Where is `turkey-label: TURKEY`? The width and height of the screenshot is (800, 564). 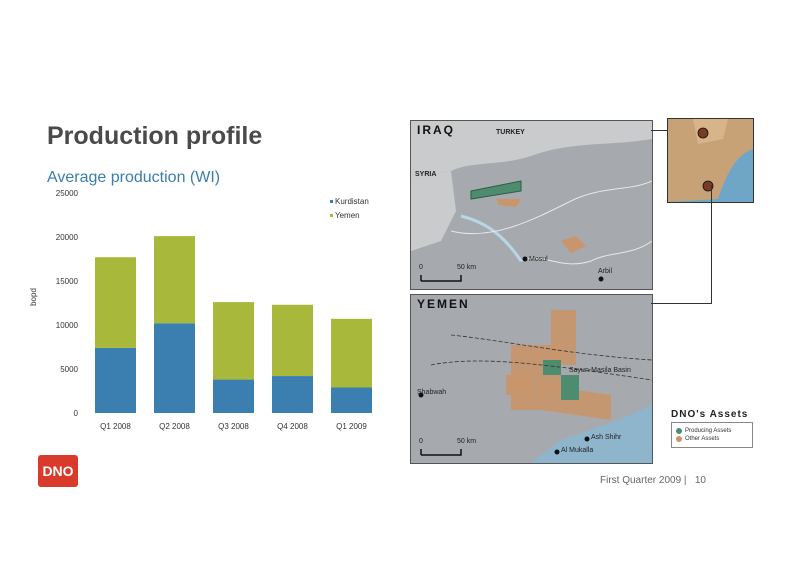
turkey-label: TURKEY is located at coordinates (510, 132).